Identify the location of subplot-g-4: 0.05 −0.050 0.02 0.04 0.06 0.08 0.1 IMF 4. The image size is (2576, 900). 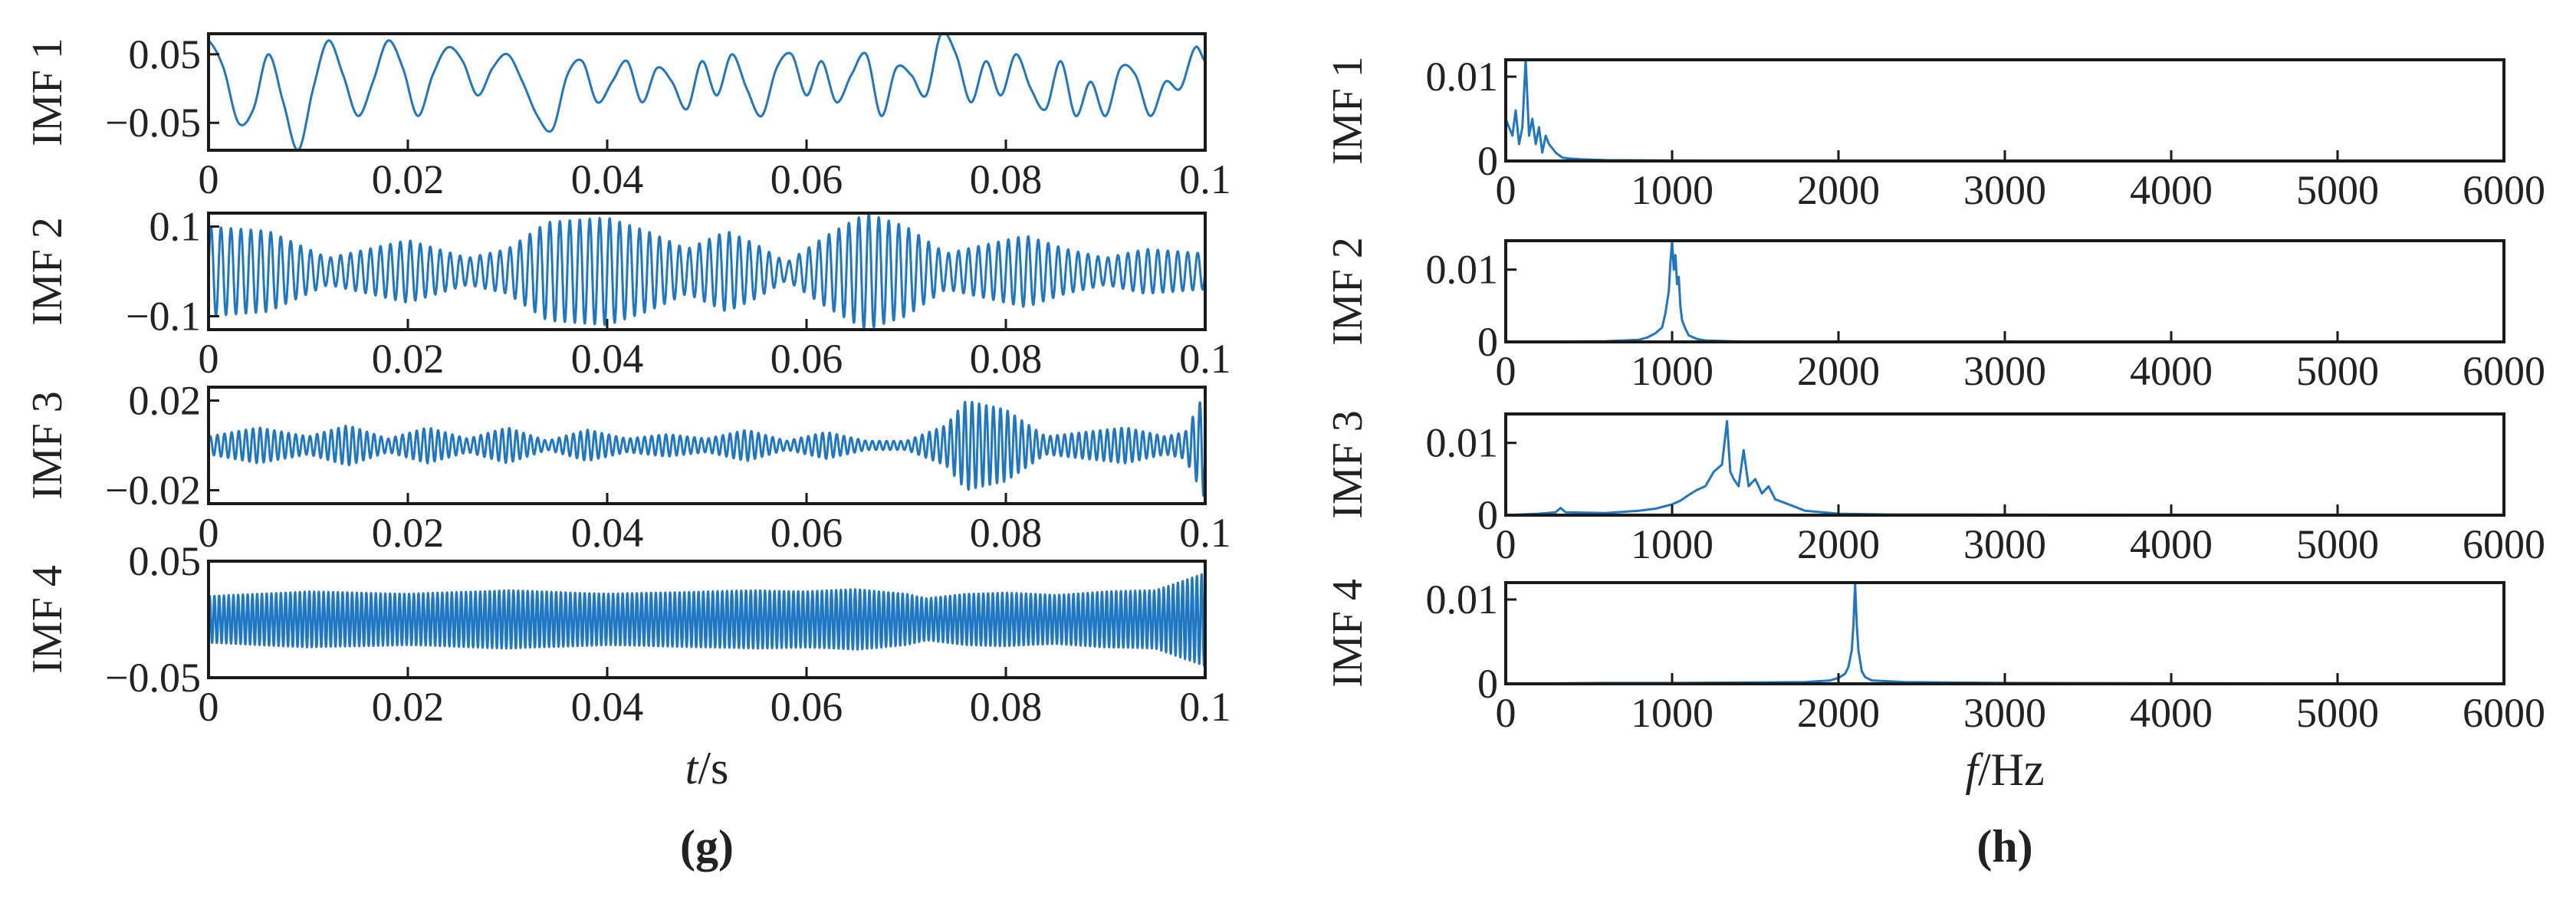
(628, 634).